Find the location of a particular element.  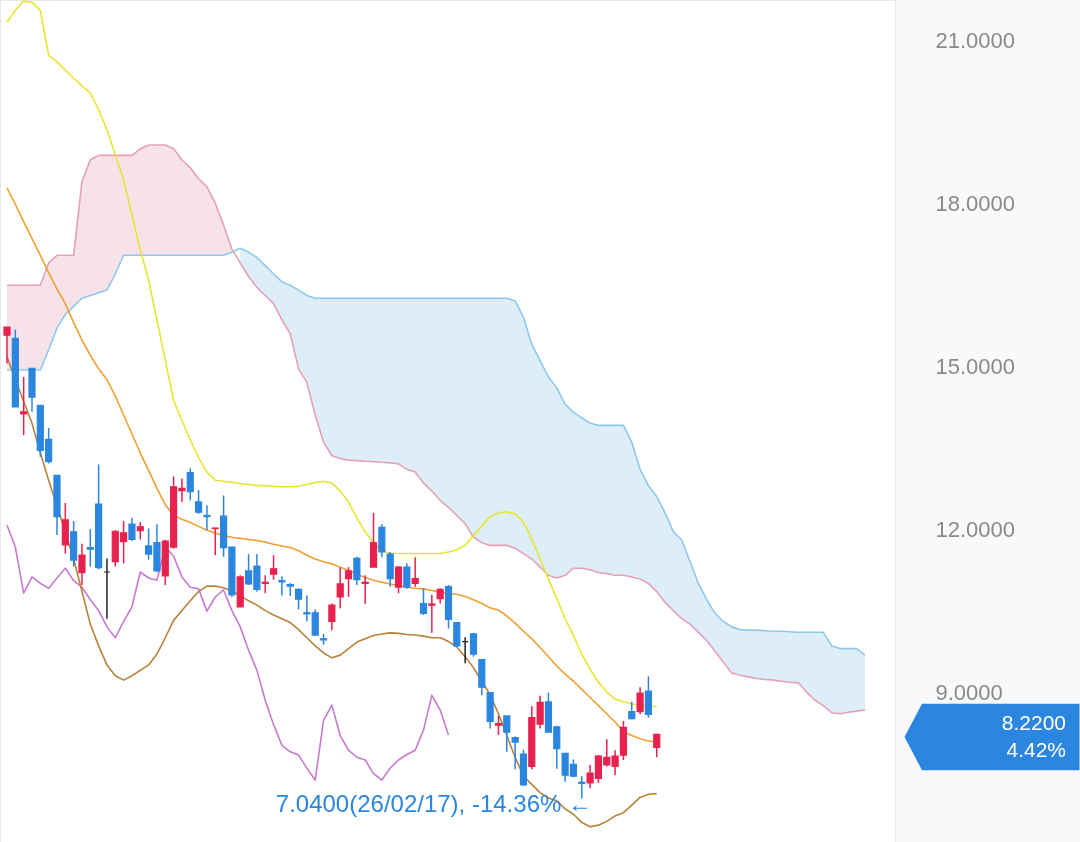

text: 8.2200 4.42% is located at coordinates (1033, 736).